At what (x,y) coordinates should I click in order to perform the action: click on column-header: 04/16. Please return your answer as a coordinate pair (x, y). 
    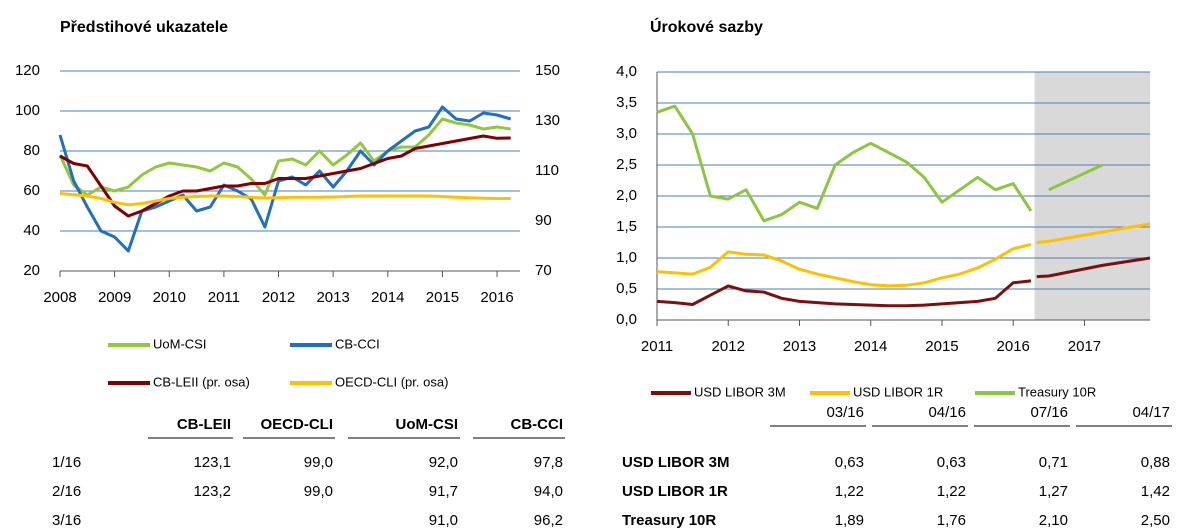
    Looking at the image, I should click on (947, 412).